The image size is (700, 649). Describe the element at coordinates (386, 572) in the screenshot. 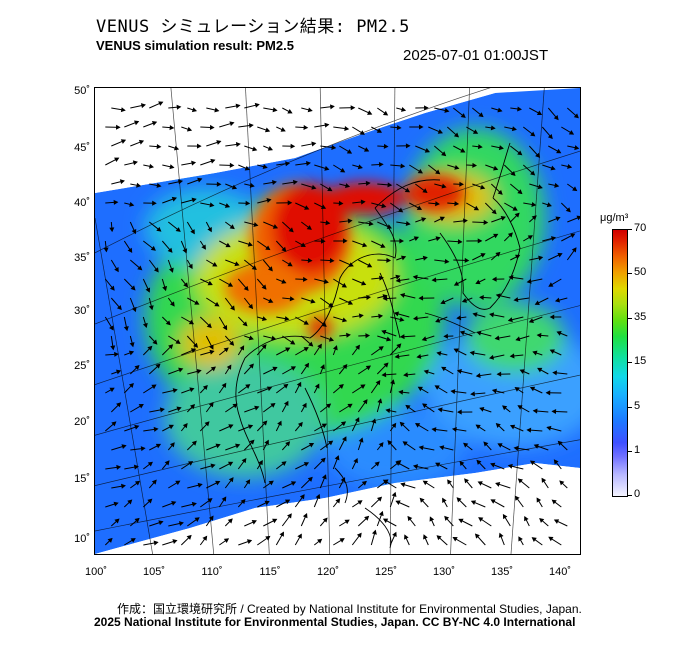

I see `lon-label-125: 125˚` at that location.